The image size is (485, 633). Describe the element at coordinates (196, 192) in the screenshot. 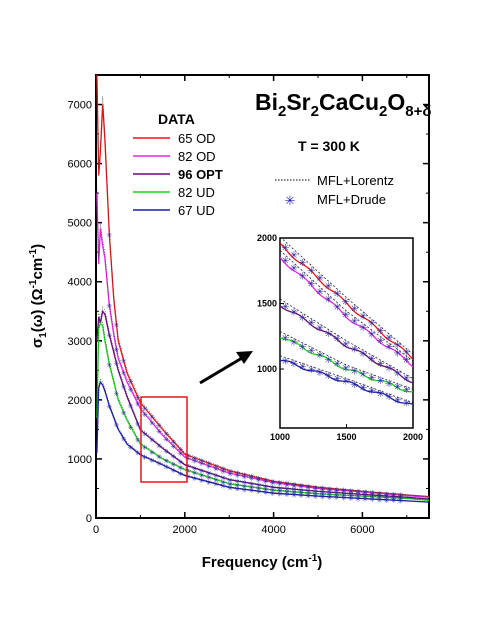

I see `legend-label: 82 UD` at that location.